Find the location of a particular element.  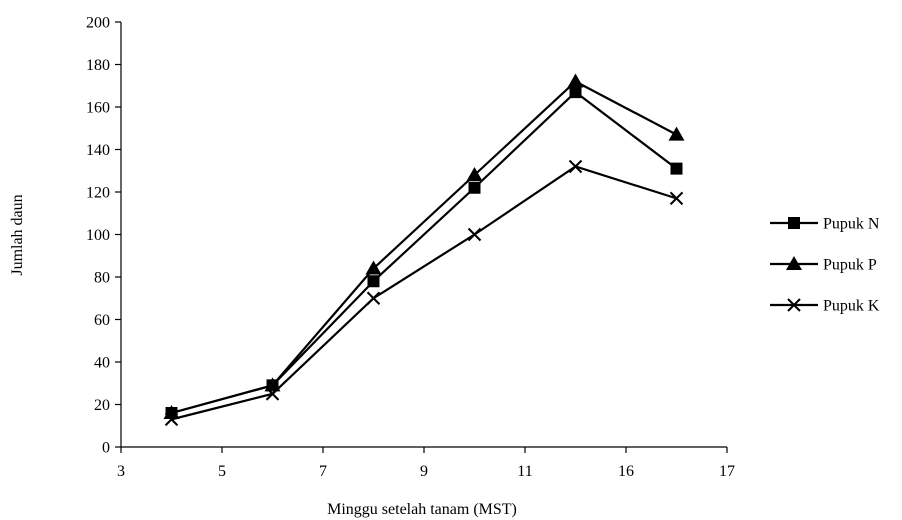

chart-legend: Pupuk N Pupuk P Pupuk K is located at coordinates (825, 265).